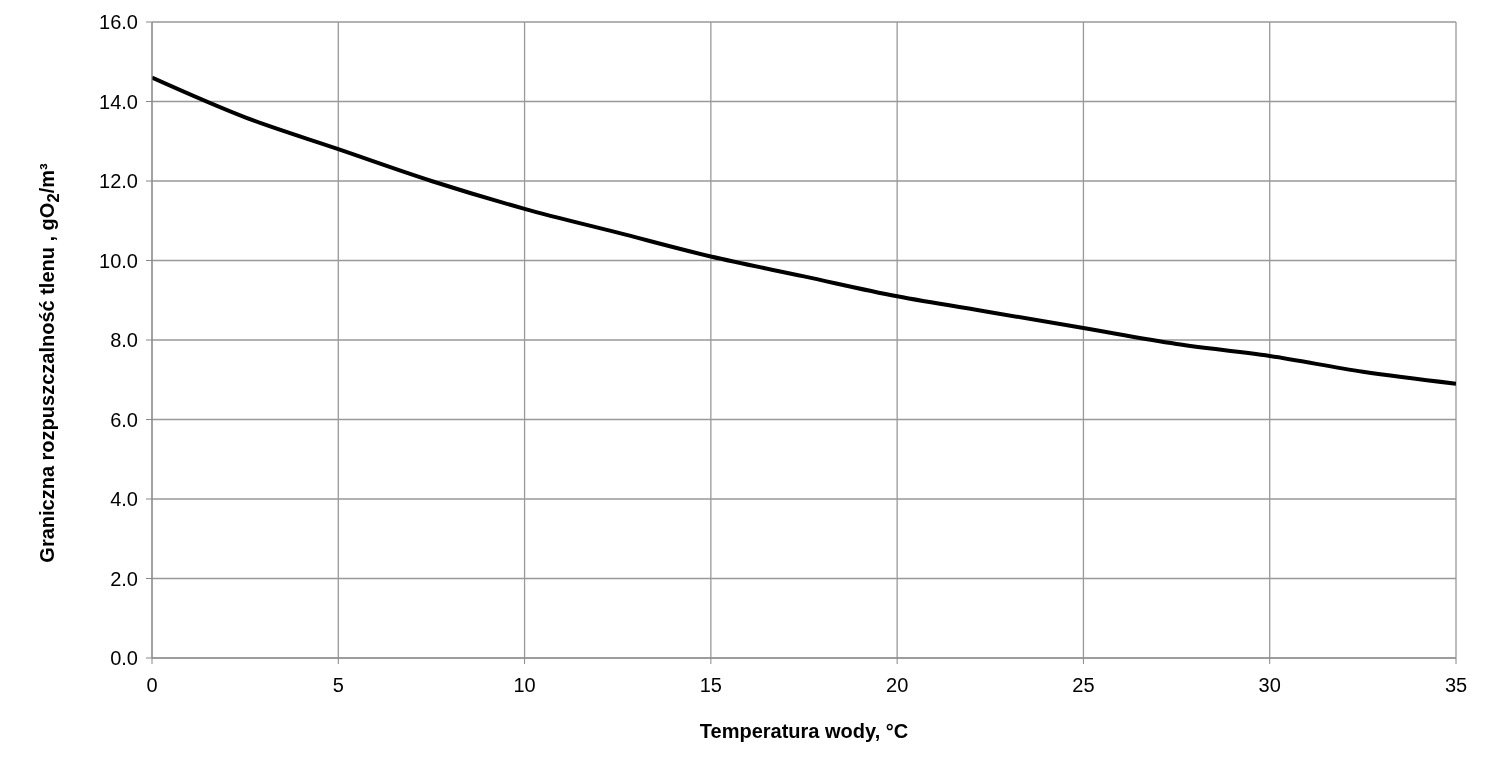 Image resolution: width=1493 pixels, height=773 pixels. What do you see at coordinates (804, 731) in the screenshot?
I see `x-axis-title: Temperatura wody, °C` at bounding box center [804, 731].